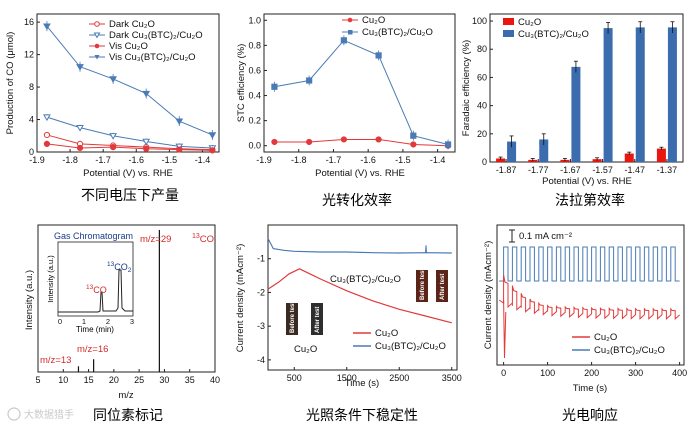  I want to click on p3-ytick-label: 0, so click(484, 162).